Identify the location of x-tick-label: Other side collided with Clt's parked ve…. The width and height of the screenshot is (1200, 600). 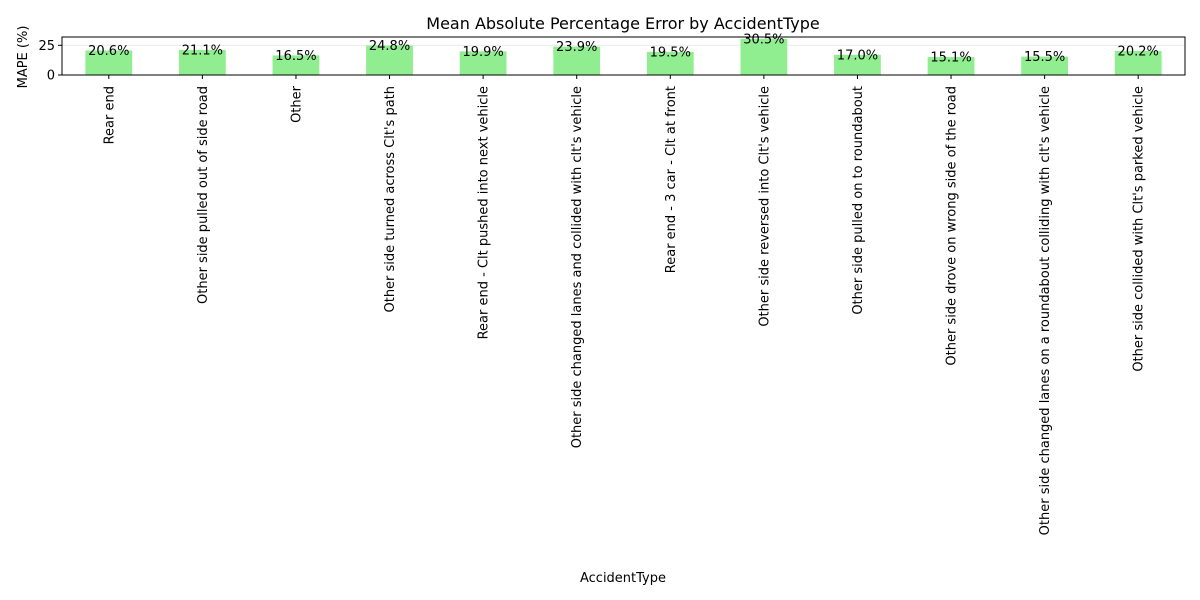
(1139, 229).